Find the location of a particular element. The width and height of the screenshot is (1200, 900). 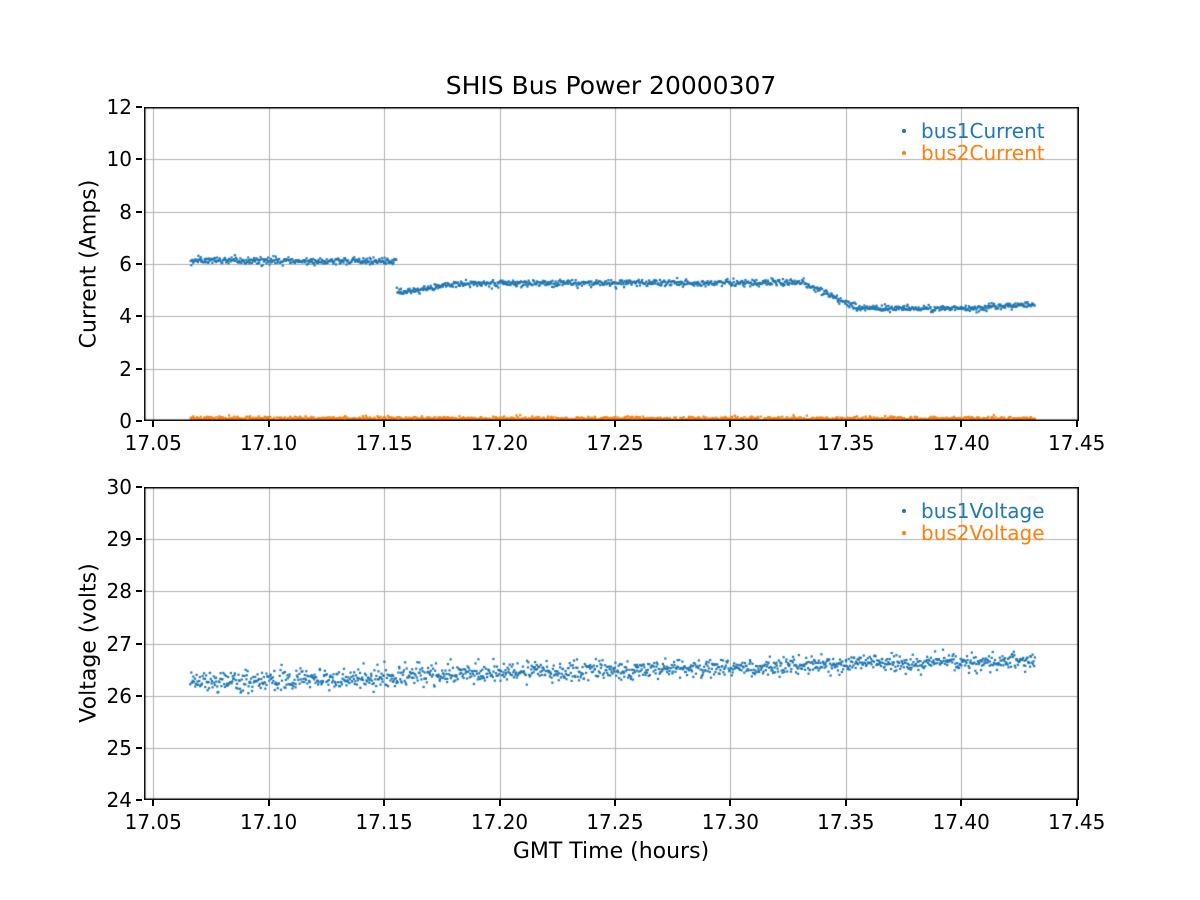

y-tick-label: 27 is located at coordinates (119, 643).